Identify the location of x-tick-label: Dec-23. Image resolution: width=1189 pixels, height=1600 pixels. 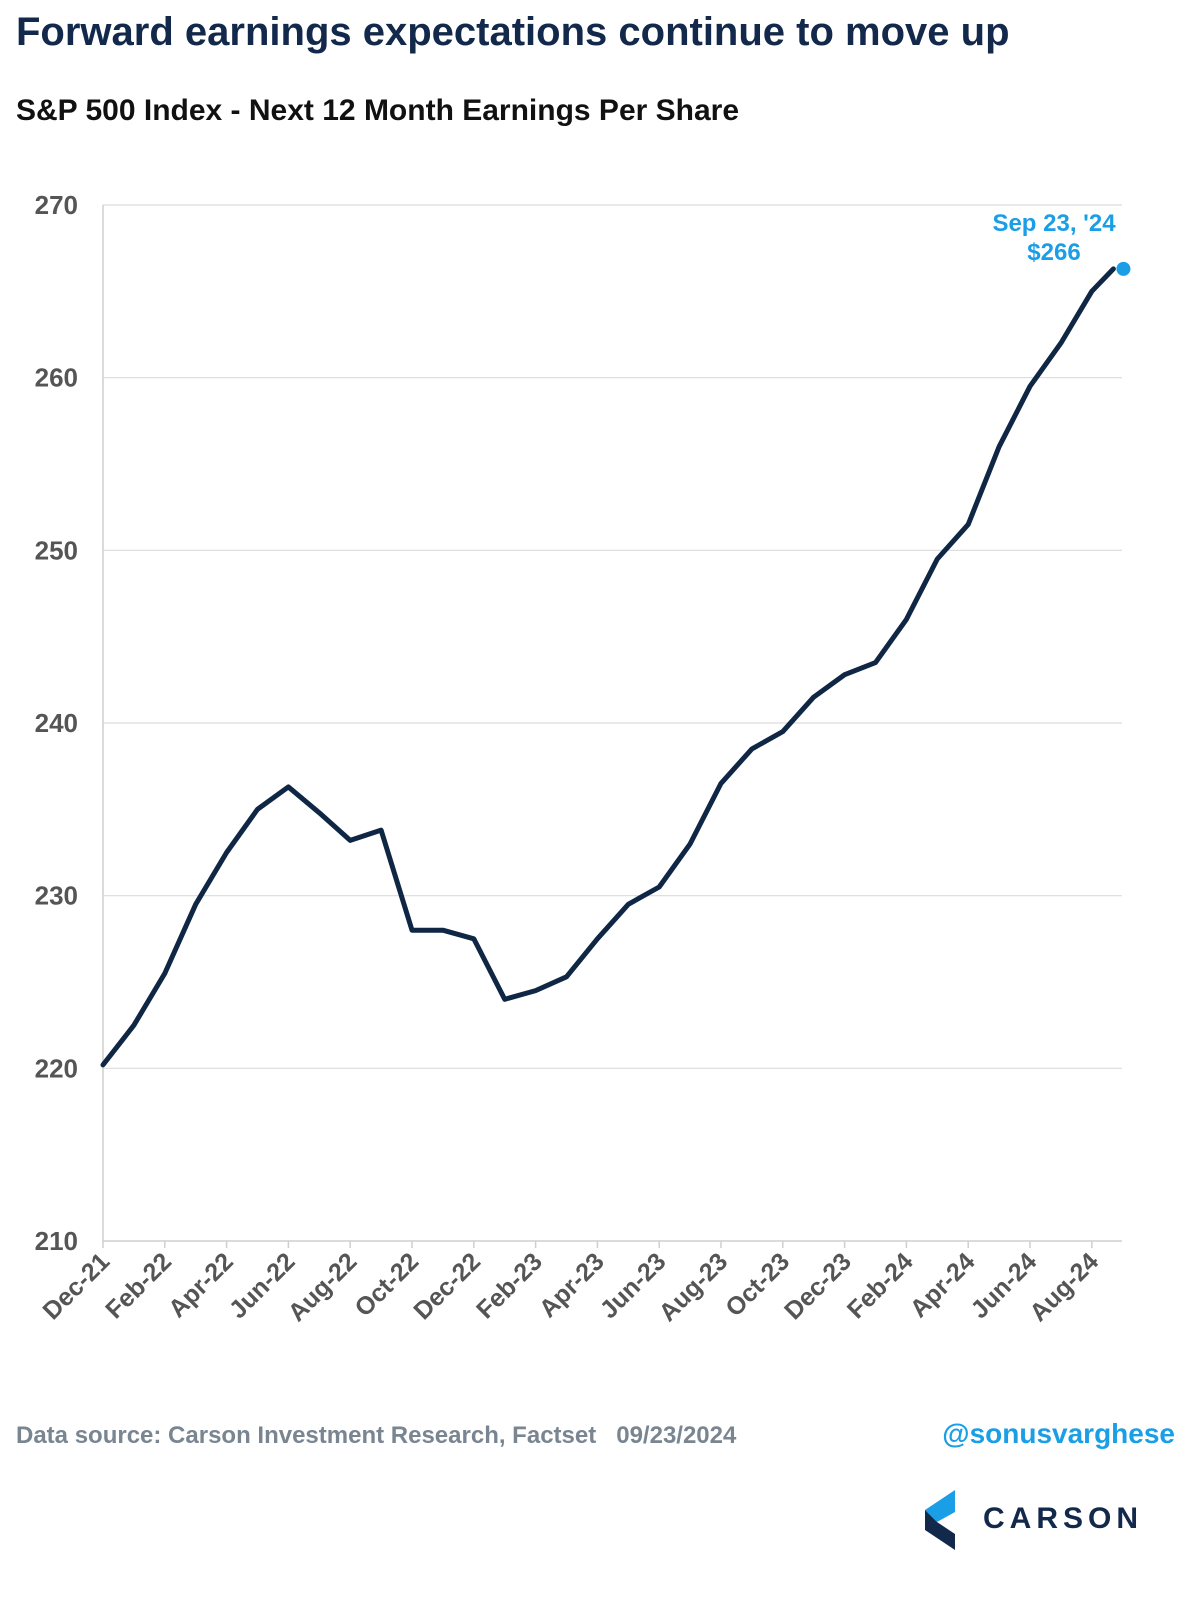
(818, 1286).